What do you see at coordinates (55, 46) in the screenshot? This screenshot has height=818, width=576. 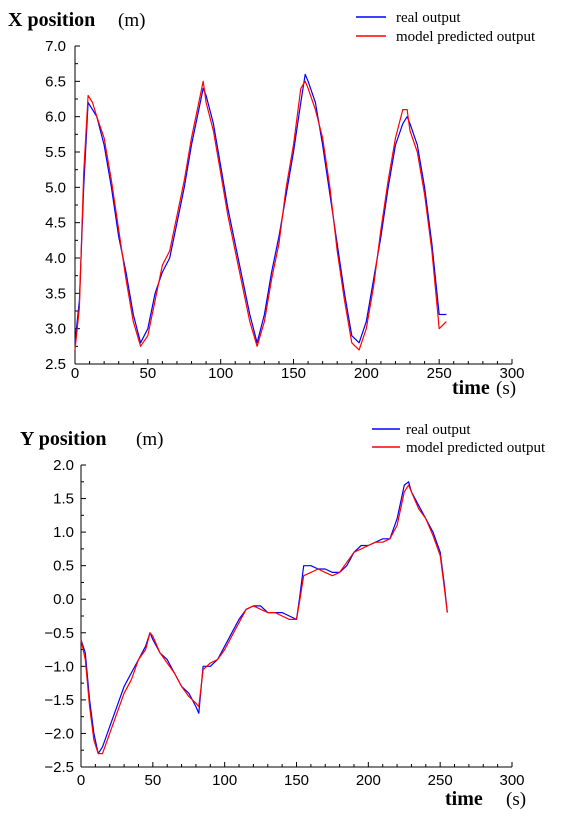 I see `y-tick-label: 7.0` at bounding box center [55, 46].